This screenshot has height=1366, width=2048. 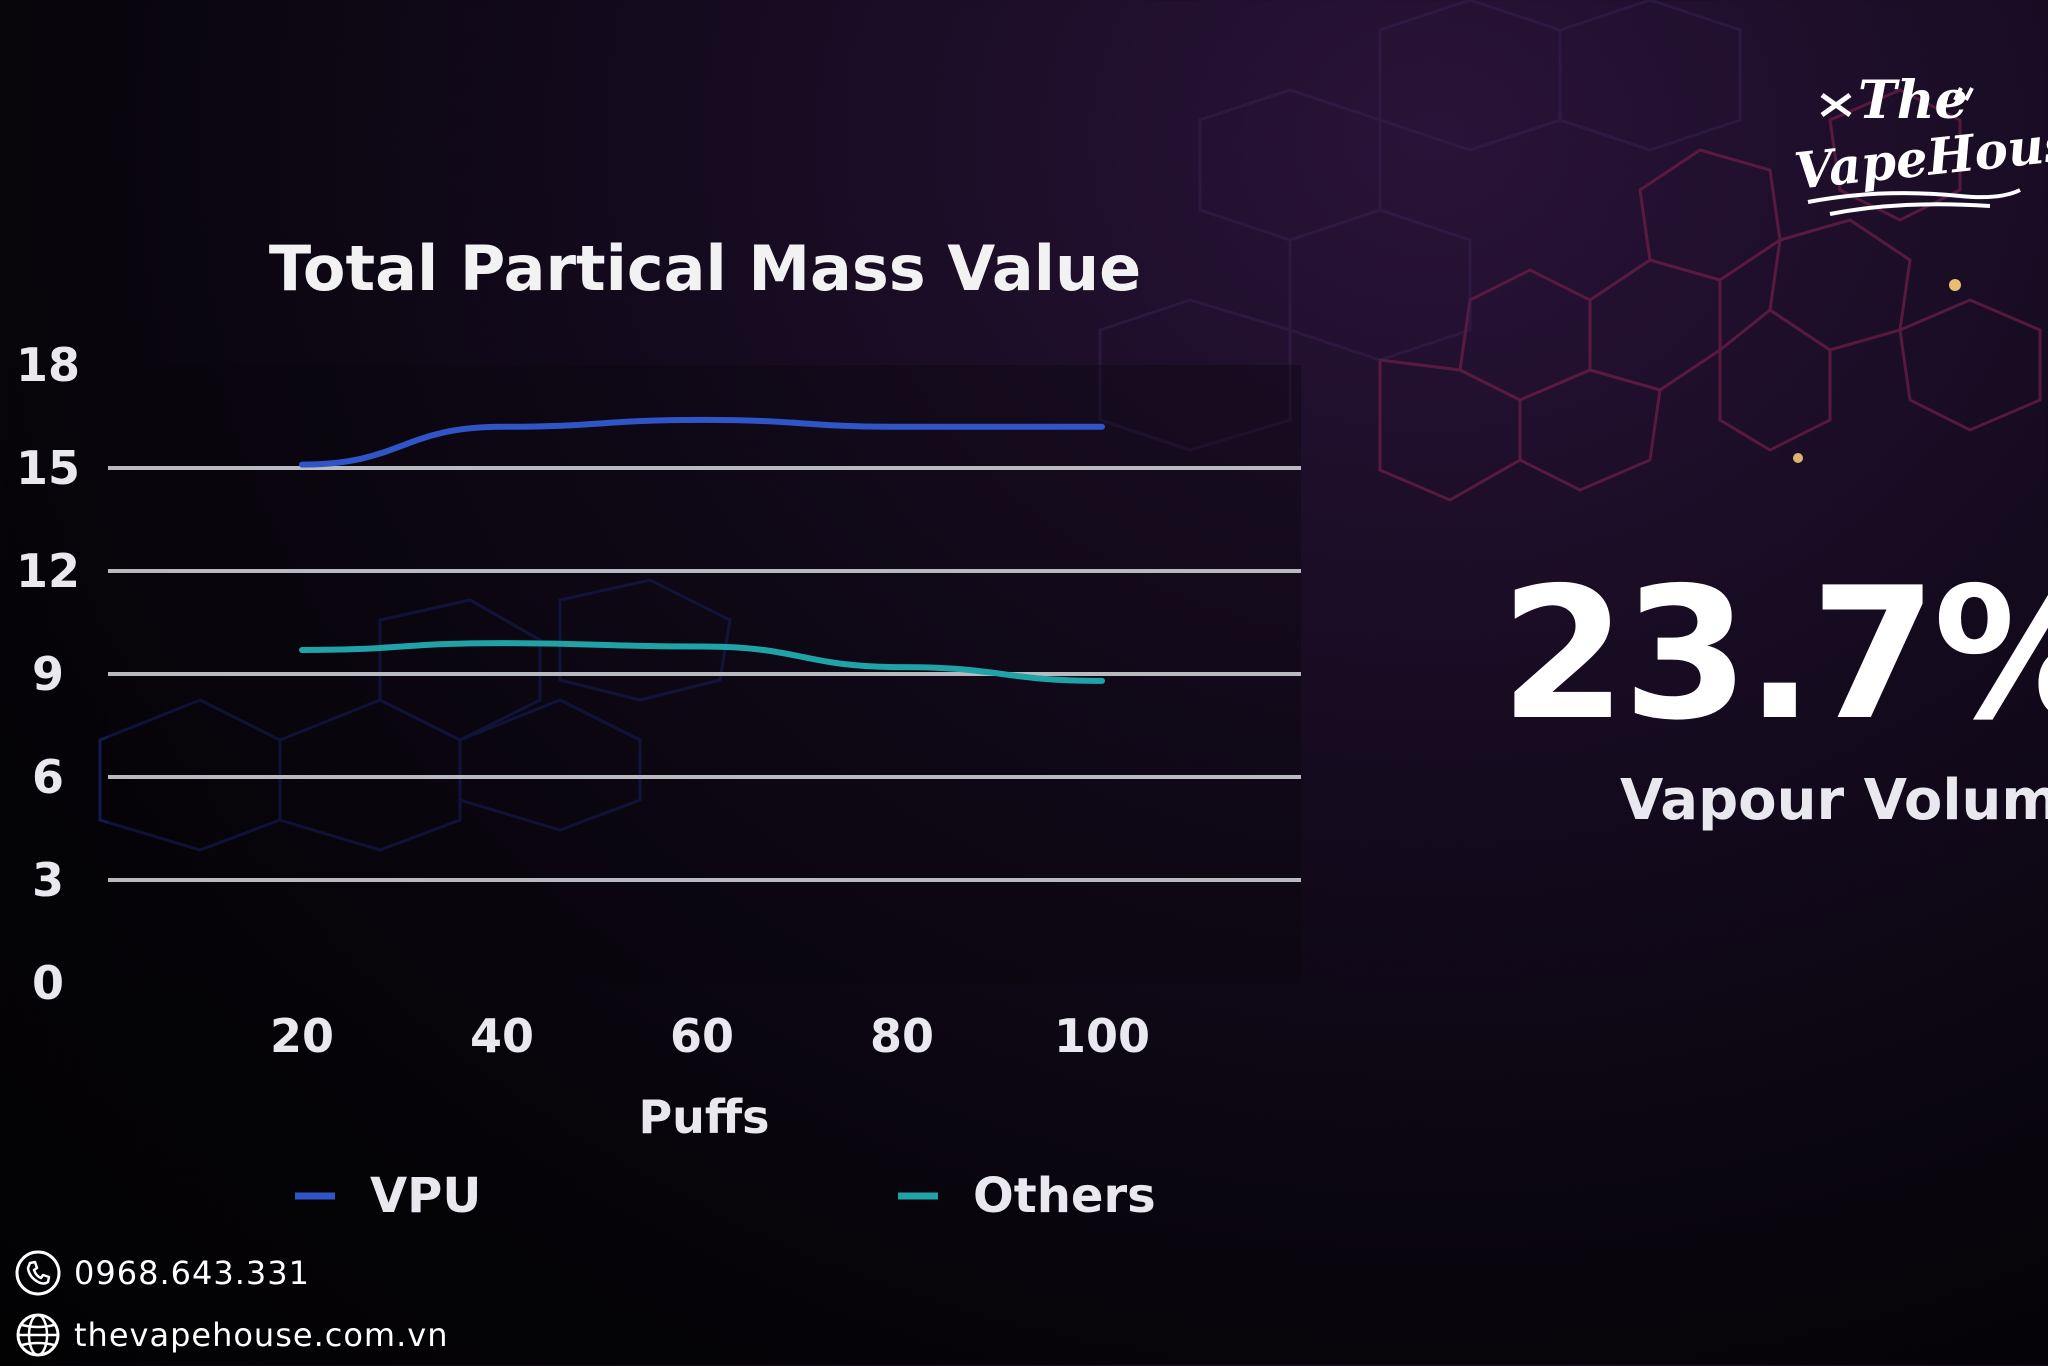 I want to click on stat-value: 23.7%, so click(x=1774, y=654).